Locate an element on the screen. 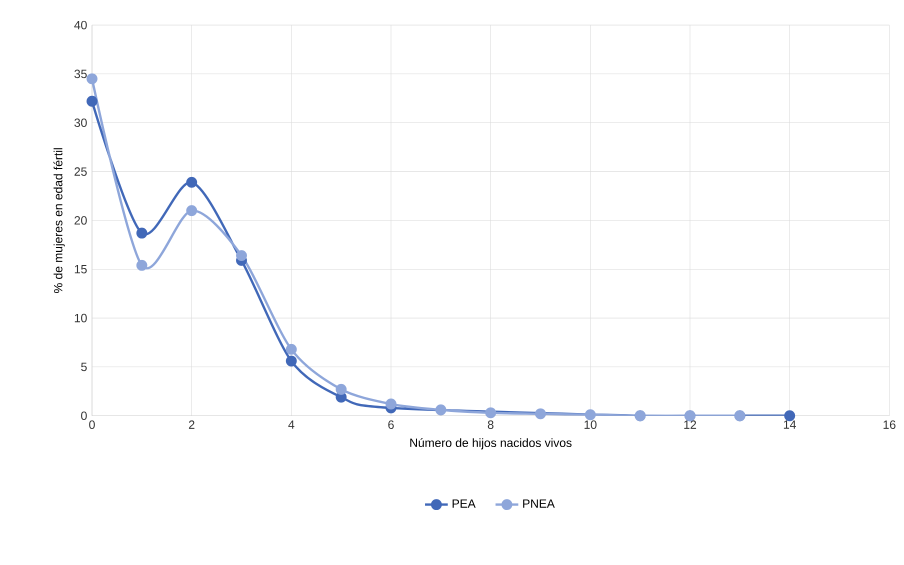 This screenshot has width=904, height=565. y-tick-label: 40 is located at coordinates (80, 25).